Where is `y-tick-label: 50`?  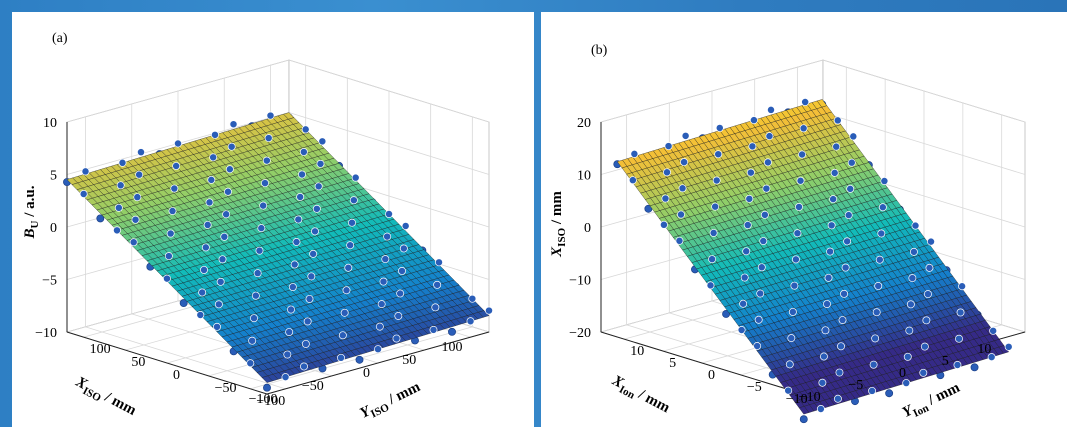
y-tick-label: 50 is located at coordinates (138, 362).